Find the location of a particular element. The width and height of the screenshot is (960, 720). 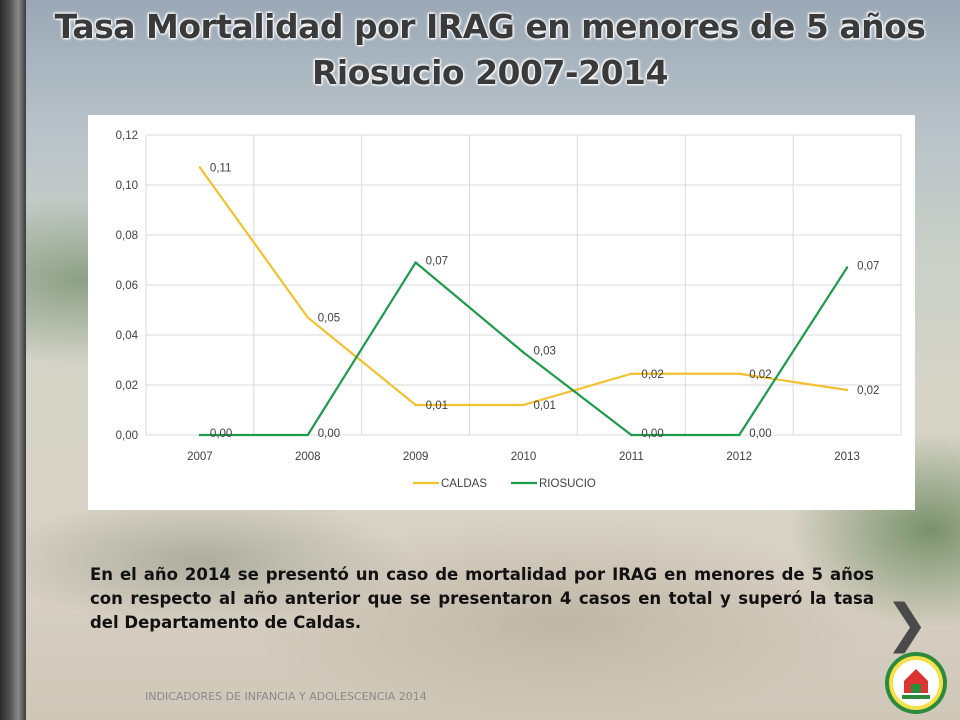

title-line-2: Riosucio 2007-2014 is located at coordinates (490, 72).